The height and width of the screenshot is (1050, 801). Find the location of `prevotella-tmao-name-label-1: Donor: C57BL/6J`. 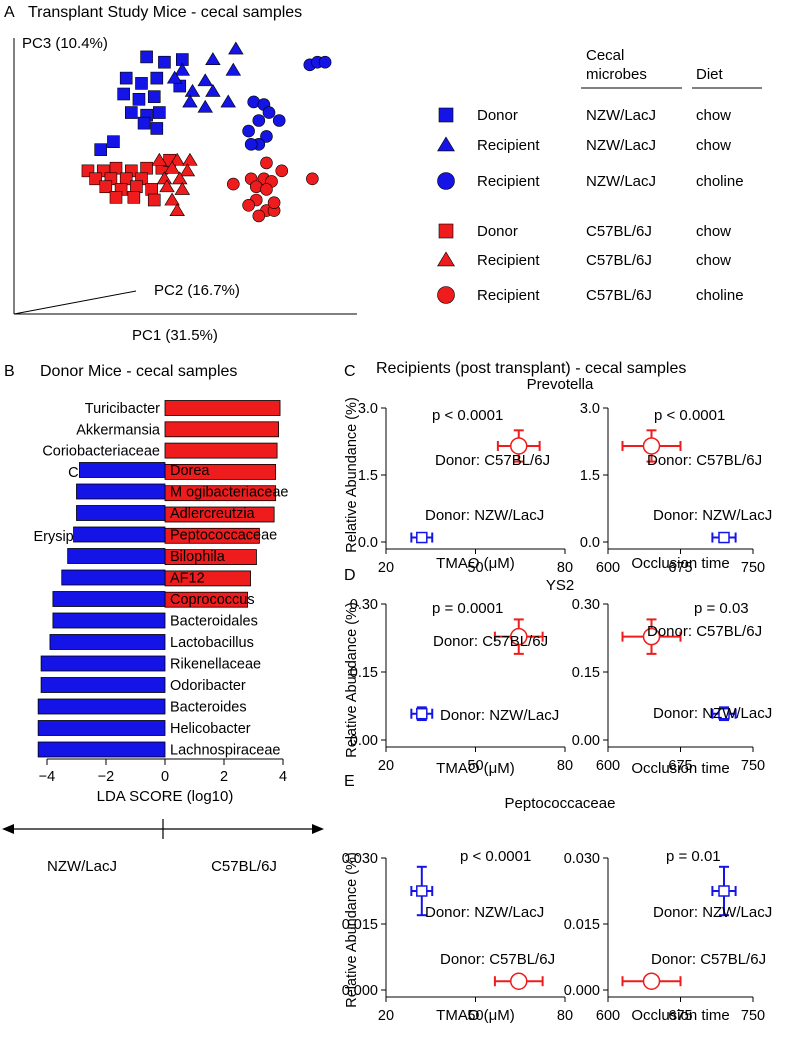

prevotella-tmao-name-label-1: Donor: C57BL/6J is located at coordinates (492, 460).